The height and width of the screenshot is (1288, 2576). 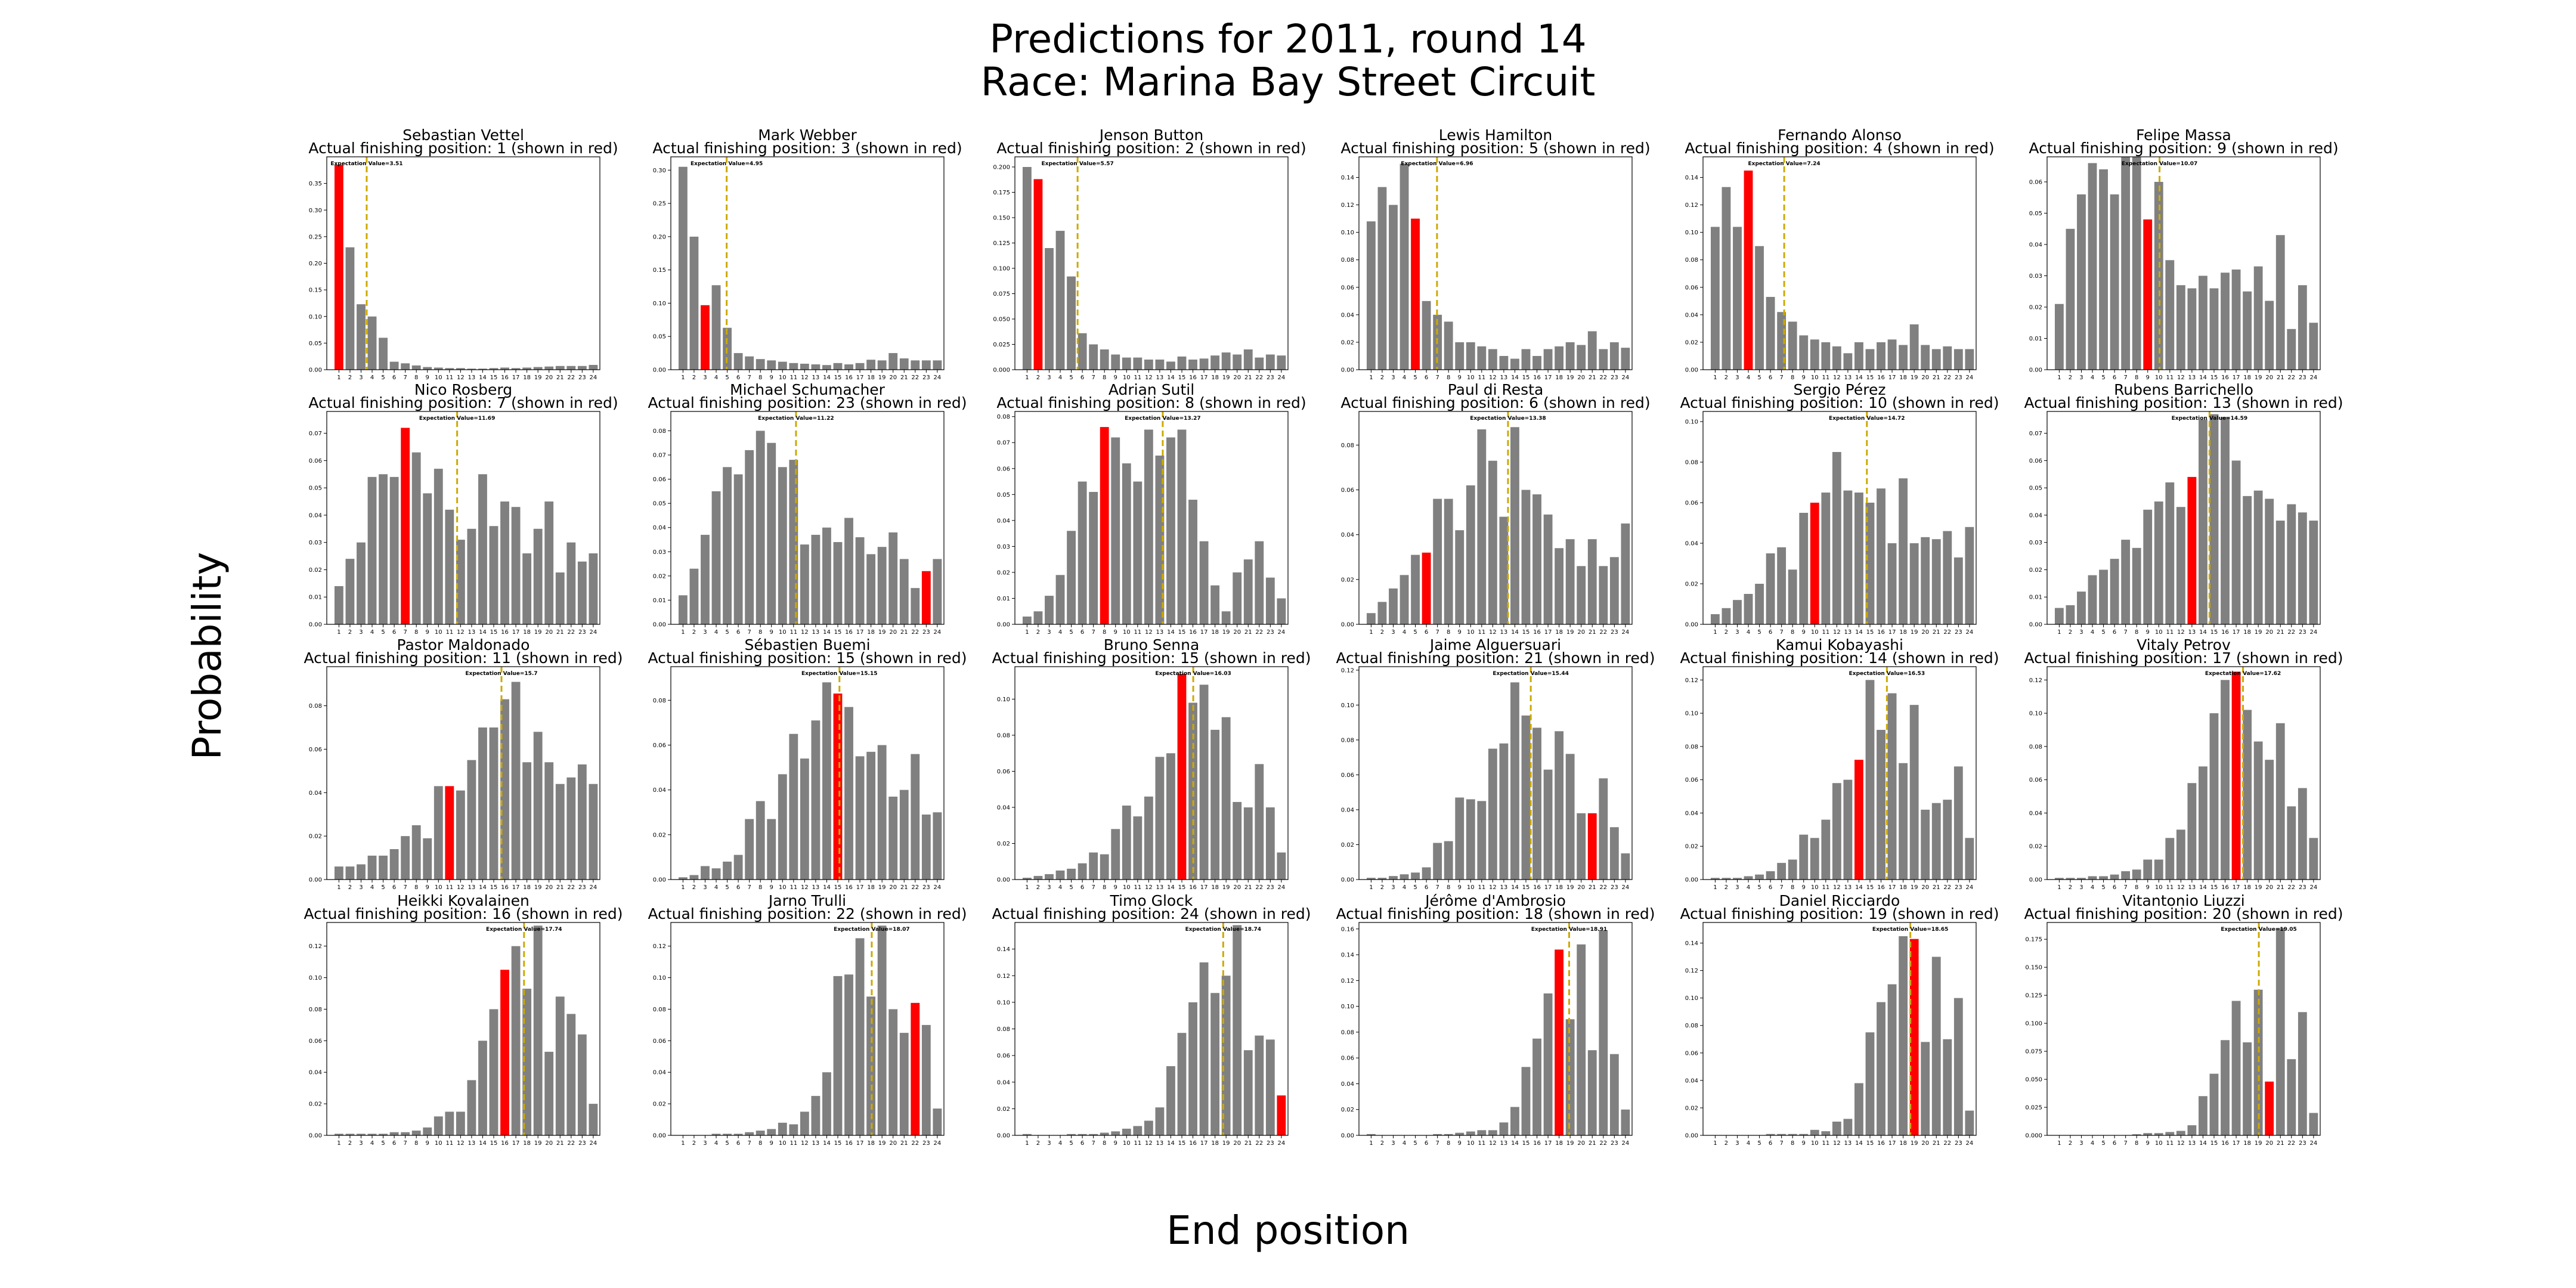 What do you see at coordinates (1749, 271) in the screenshot?
I see `bar-actual-position` at bounding box center [1749, 271].